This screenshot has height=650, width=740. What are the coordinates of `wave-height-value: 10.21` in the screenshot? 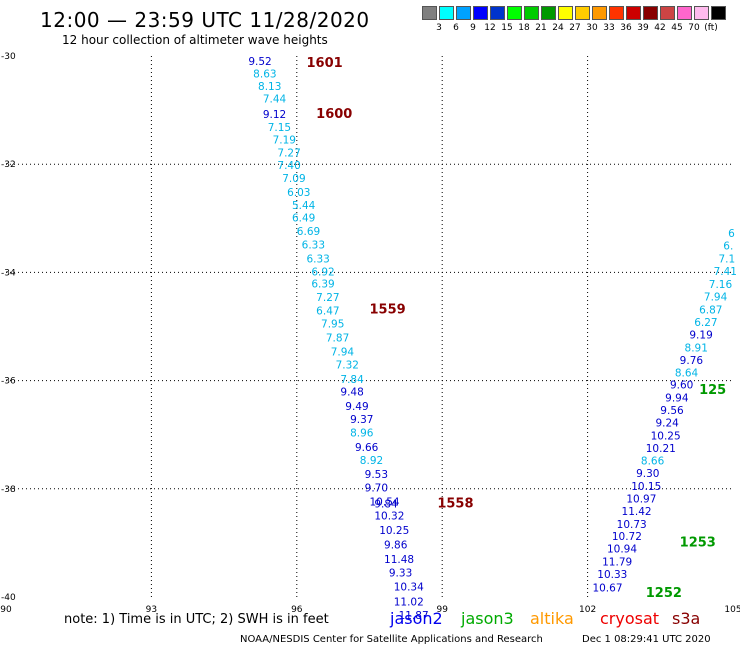 It's located at (661, 449).